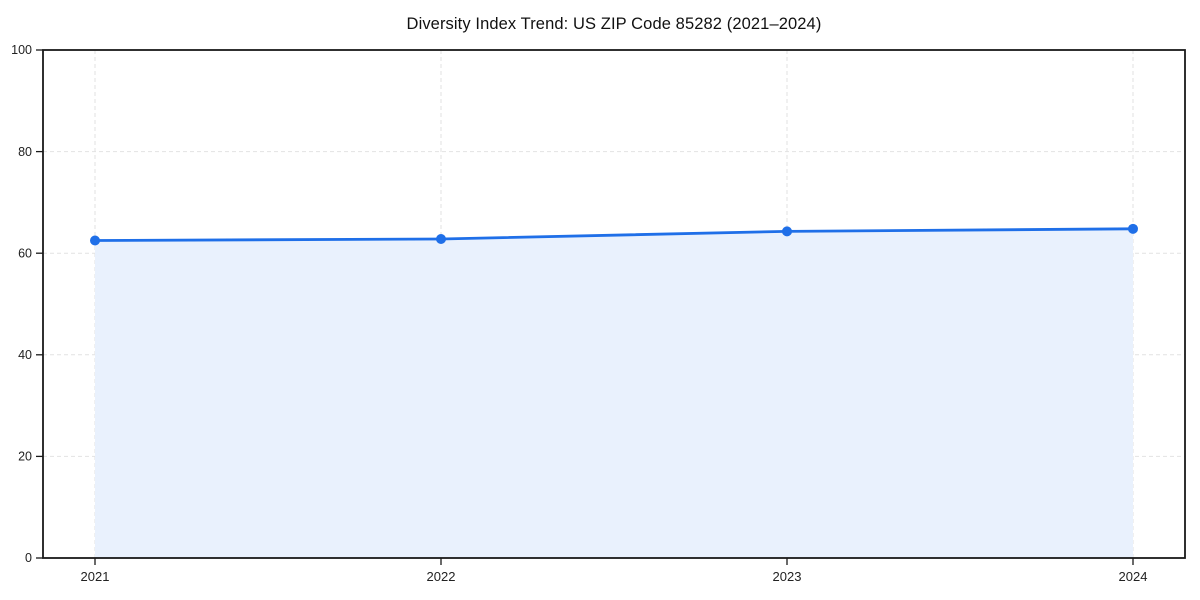 The image size is (1200, 600). Describe the element at coordinates (25, 253) in the screenshot. I see `y-tick-label: 60` at that location.